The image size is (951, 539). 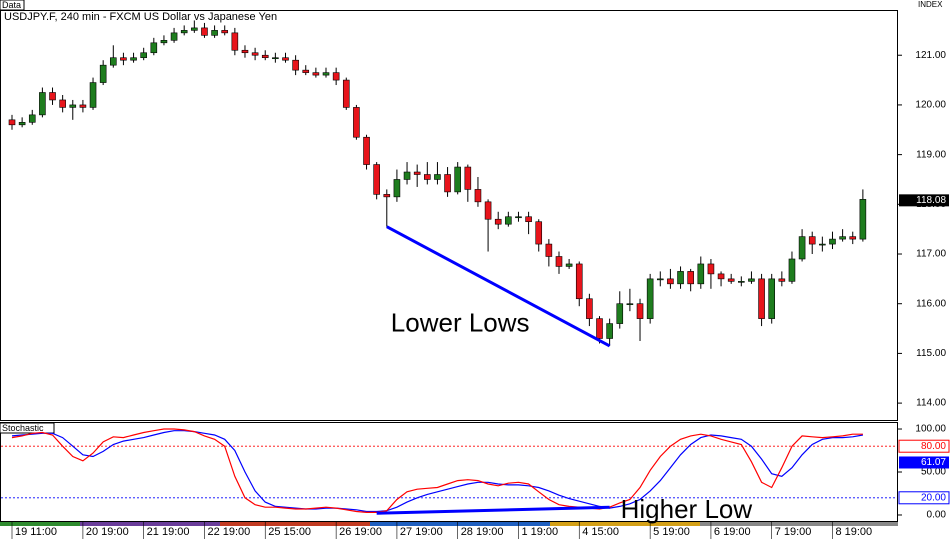 I want to click on y-tick-label: 120.00, so click(x=930, y=105).